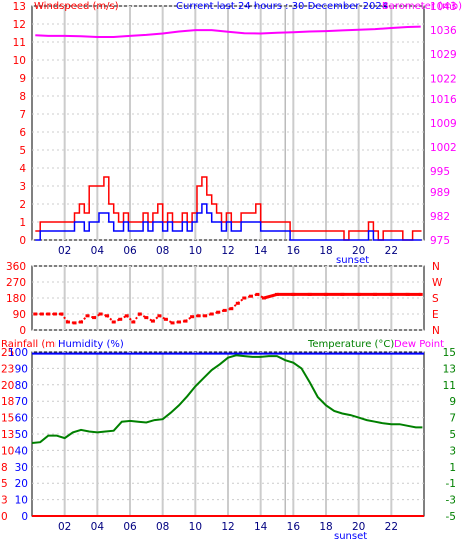 The height and width of the screenshot is (542, 463). What do you see at coordinates (440, 241) in the screenshot?
I see `barometer-tick-label: 975` at bounding box center [440, 241].